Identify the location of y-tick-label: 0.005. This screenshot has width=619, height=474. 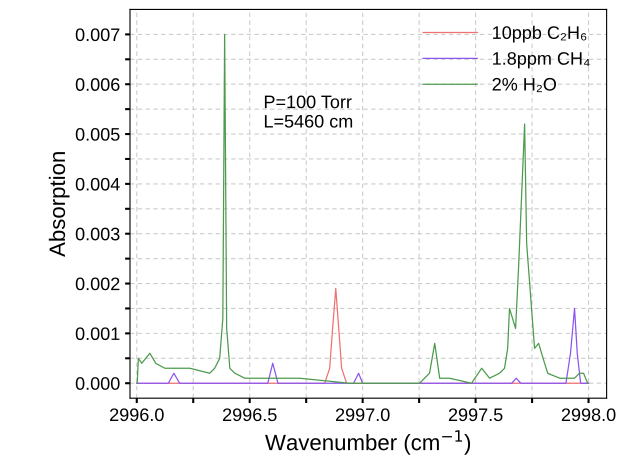
(98, 134).